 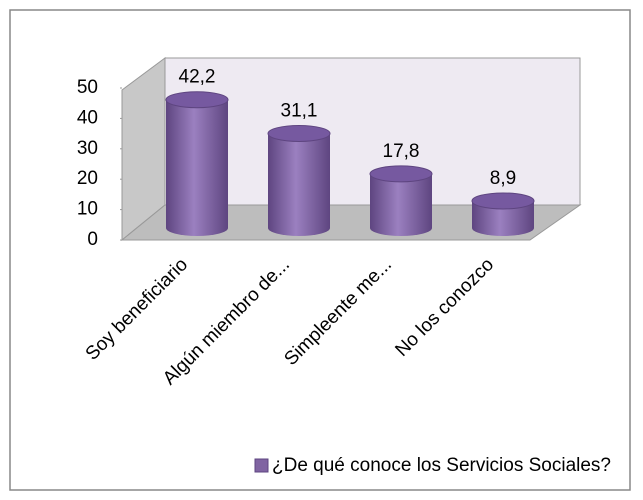 I want to click on y-tick-label: 30, so click(x=87, y=148).